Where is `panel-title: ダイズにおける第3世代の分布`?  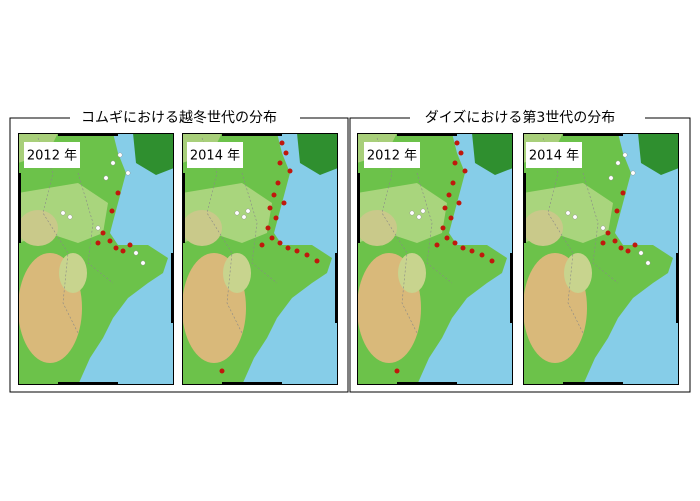 panel-title: ダイズにおける第3世代の分布 is located at coordinates (520, 117).